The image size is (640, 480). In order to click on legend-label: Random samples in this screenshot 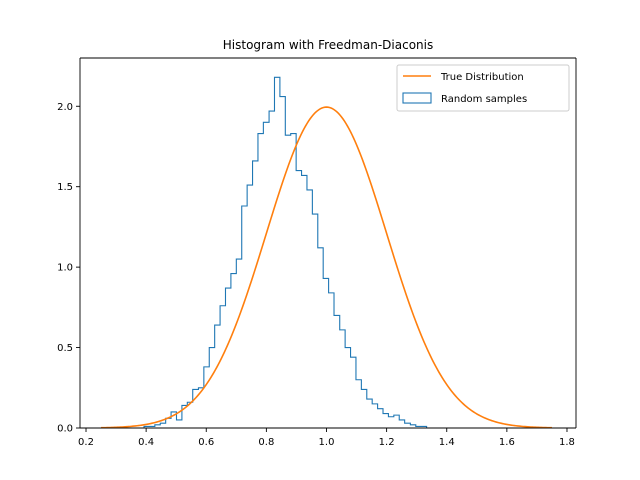, I will do `click(484, 99)`.